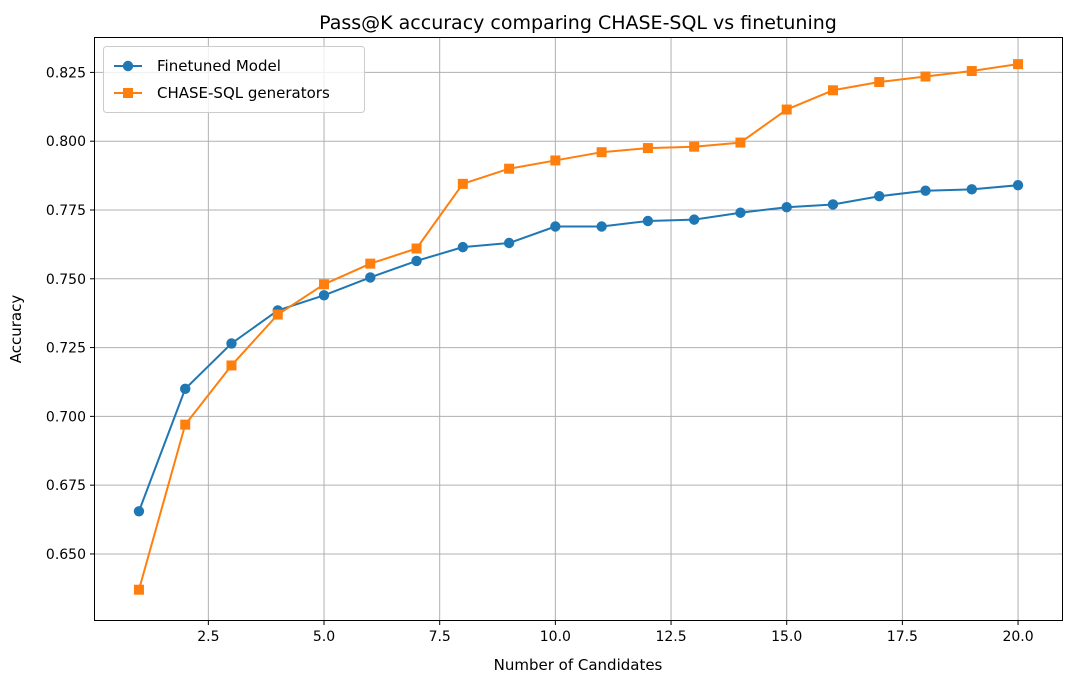 Image resolution: width=1072 pixels, height=681 pixels. What do you see at coordinates (66, 417) in the screenshot?
I see `y-tick-label: 0.700` at bounding box center [66, 417].